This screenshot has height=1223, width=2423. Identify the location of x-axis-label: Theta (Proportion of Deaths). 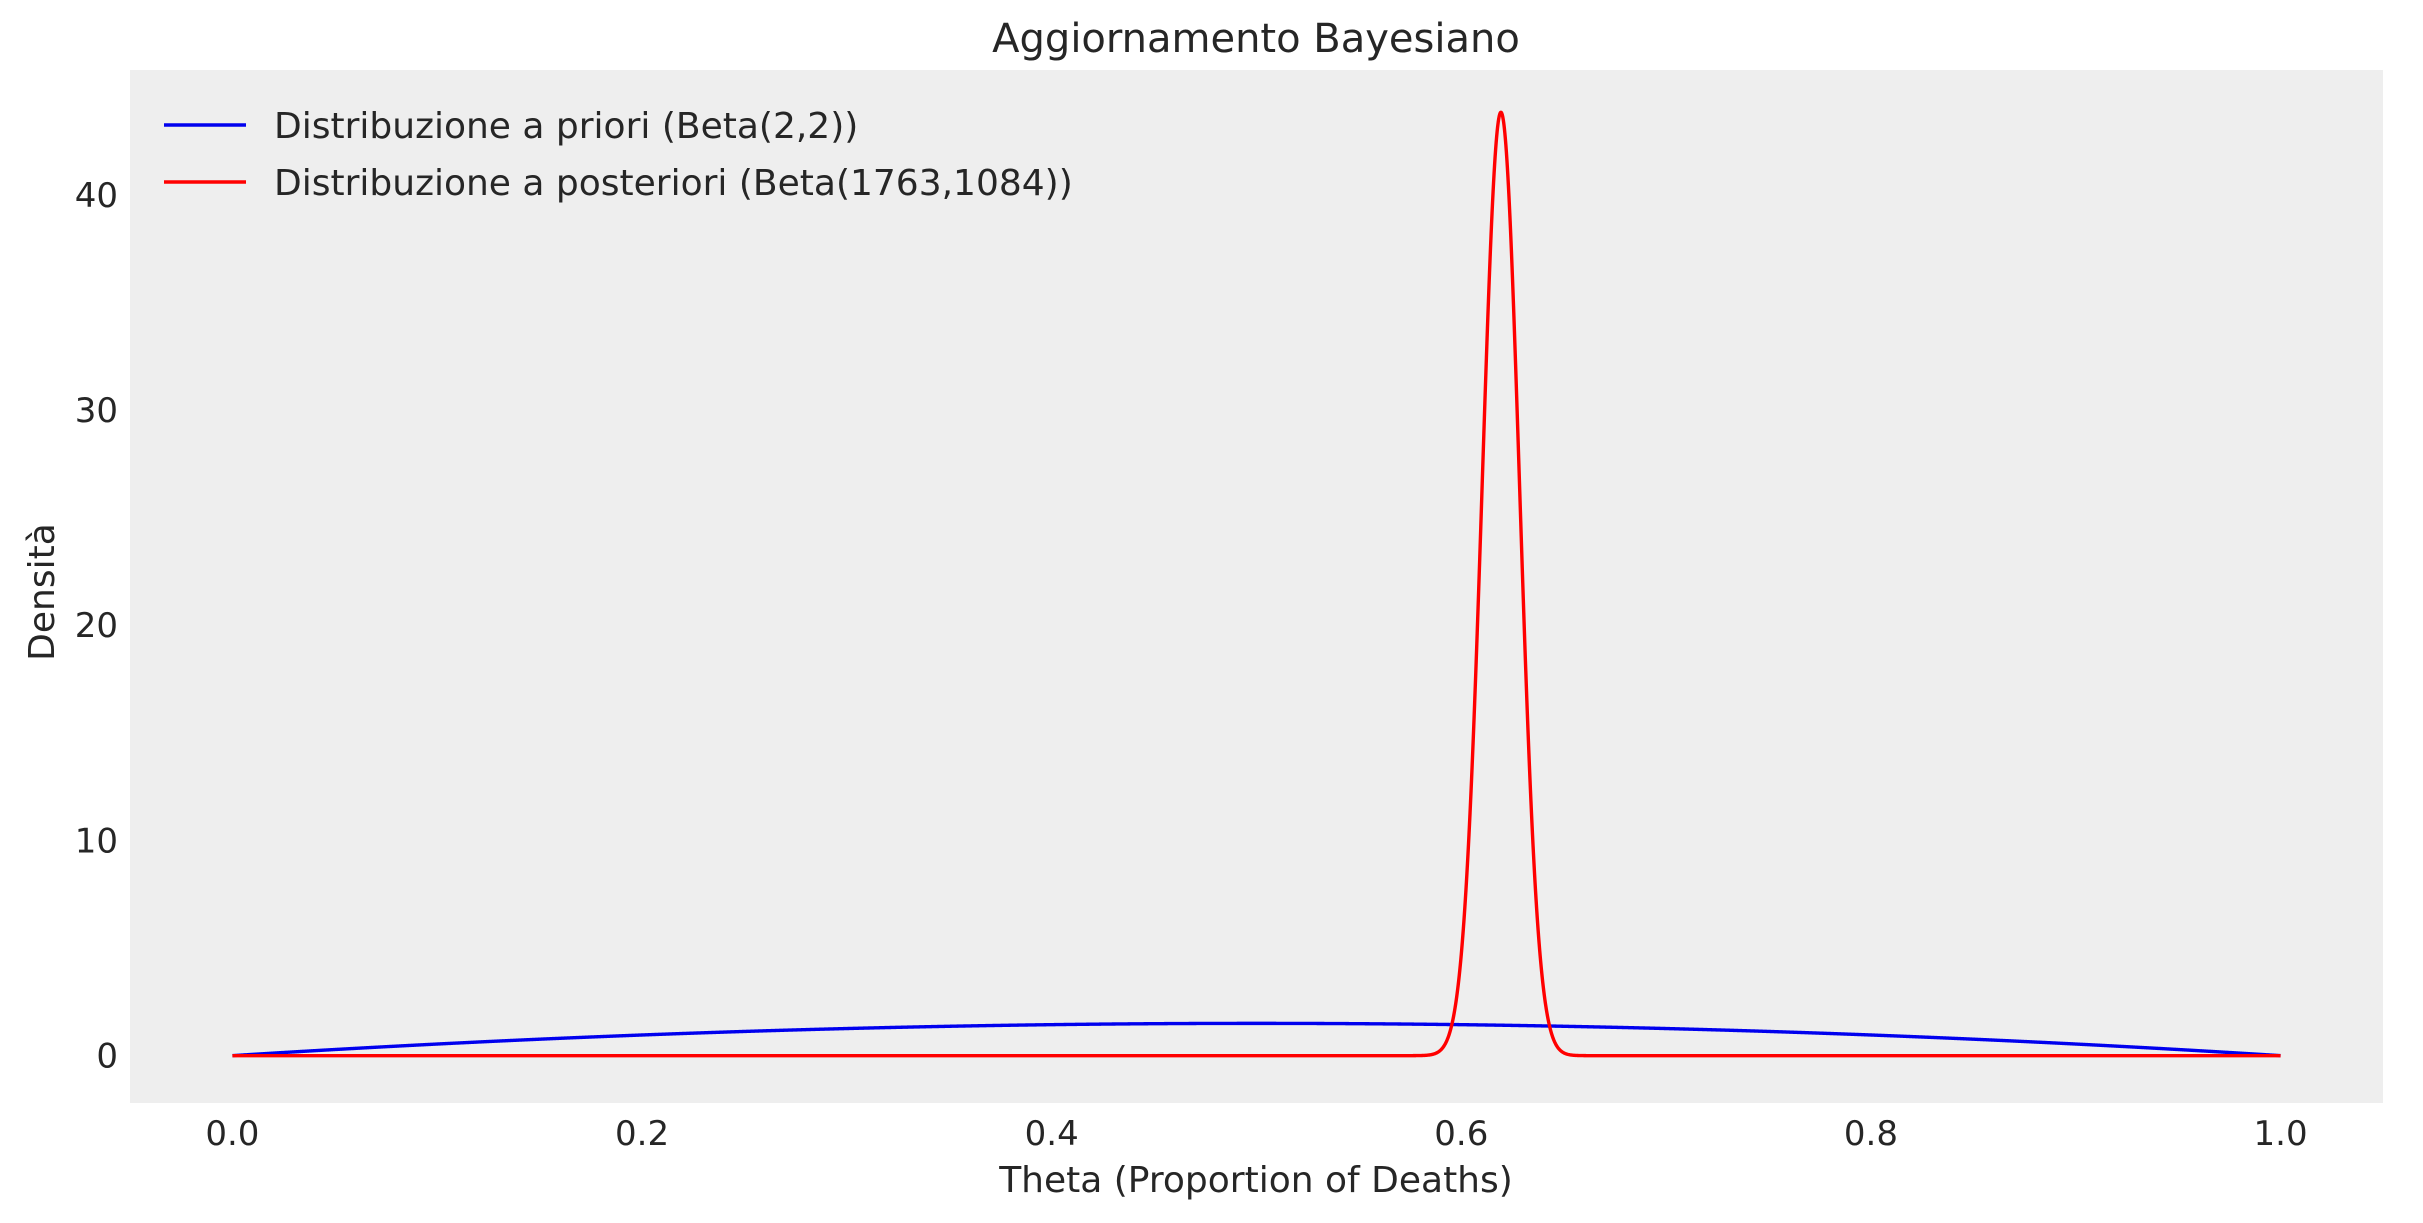
(1255, 1180).